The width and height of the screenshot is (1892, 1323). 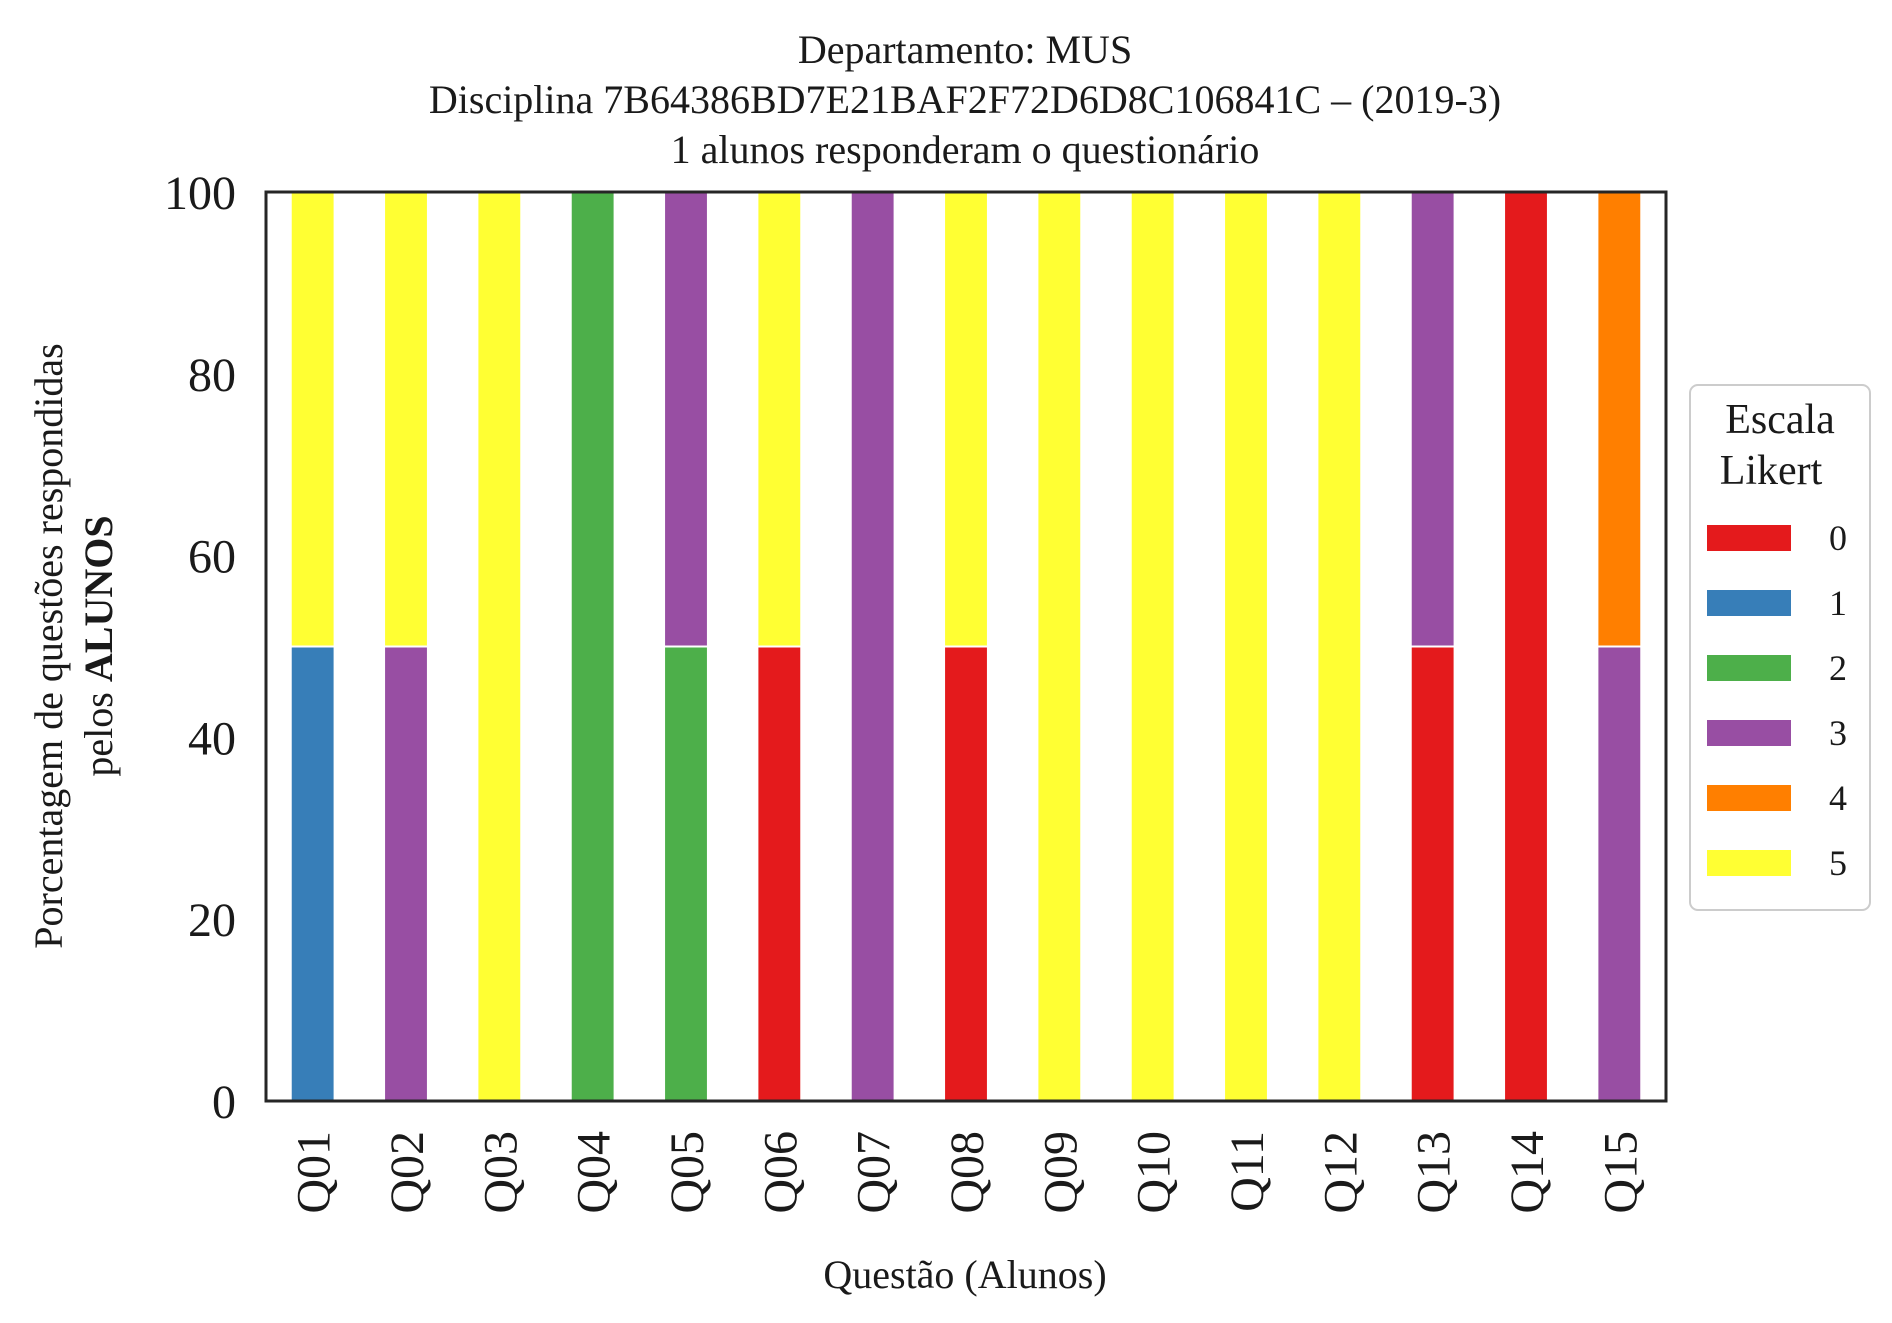 I want to click on y-tick-label-80: 80, so click(x=212, y=375).